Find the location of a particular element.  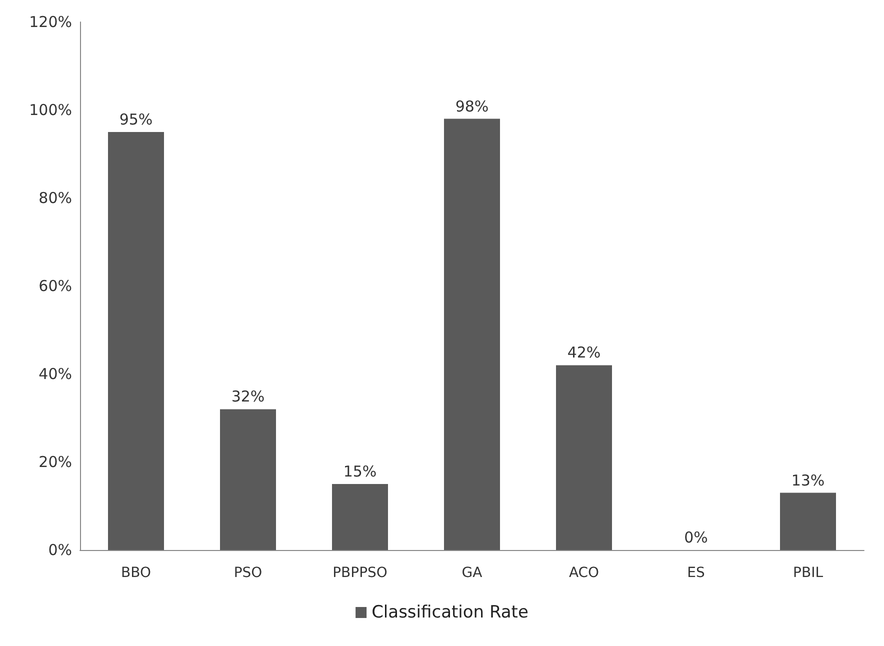

data-label: 13% is located at coordinates (808, 480).